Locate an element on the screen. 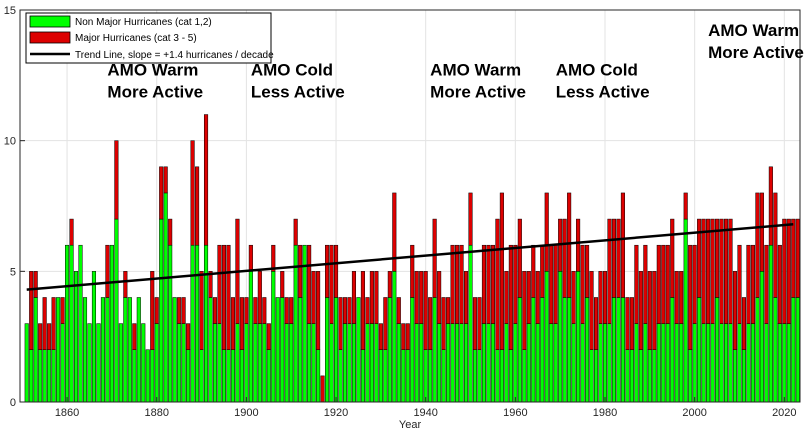 The width and height of the screenshot is (806, 432). annotation-line2: More Active is located at coordinates (155, 91).